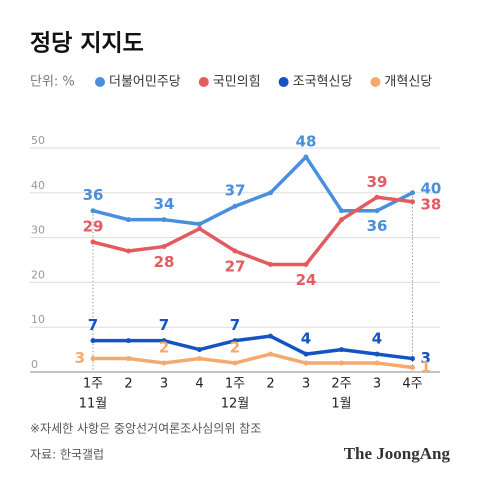 The height and width of the screenshot is (481, 480). What do you see at coordinates (408, 82) in the screenshot?
I see `legend-label: 개혁신당` at bounding box center [408, 82].